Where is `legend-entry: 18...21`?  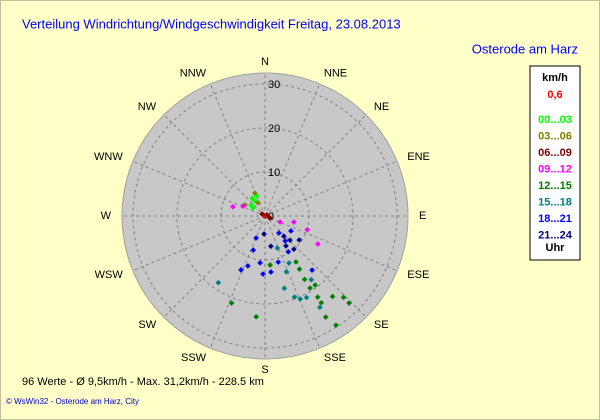 legend-entry: 18...21 is located at coordinates (555, 219).